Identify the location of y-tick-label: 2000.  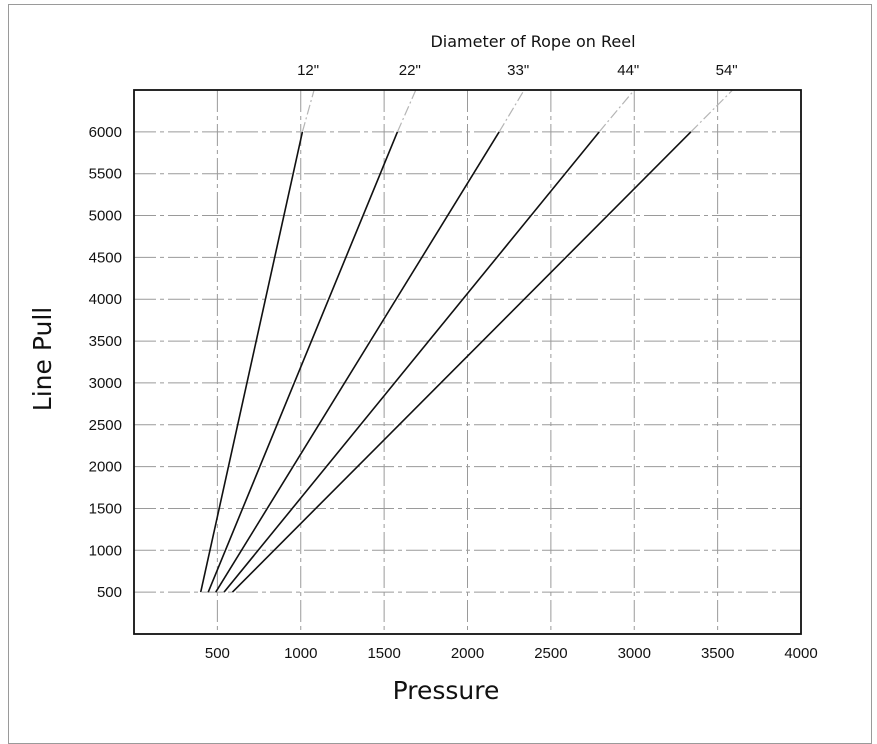
(105, 467).